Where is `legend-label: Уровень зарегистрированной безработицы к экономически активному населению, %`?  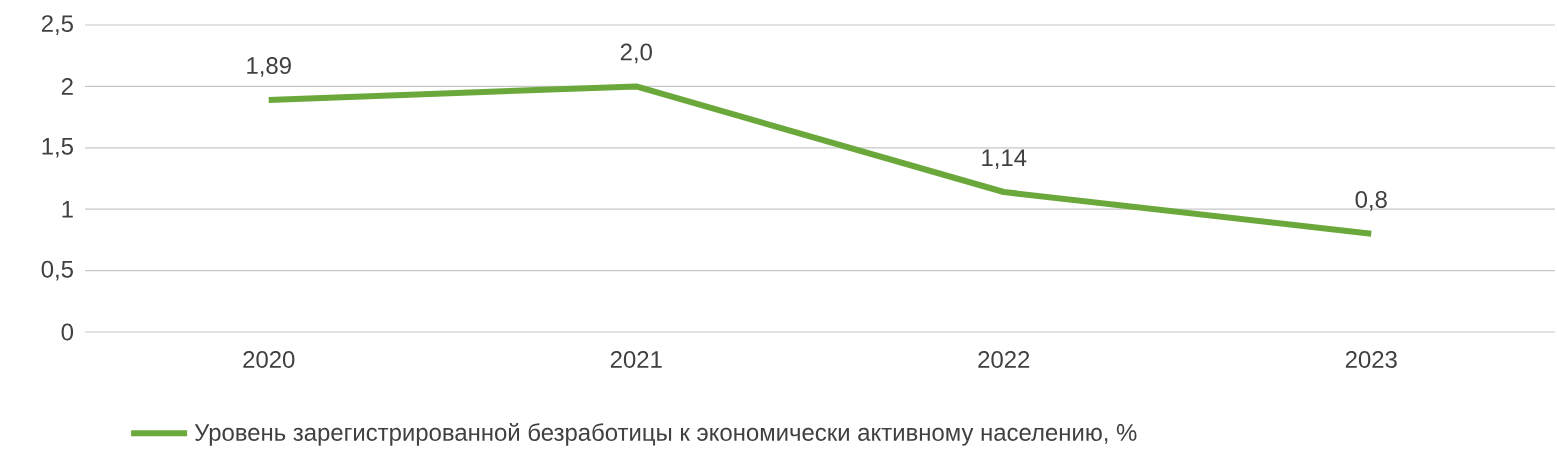
legend-label: Уровень зарегистрированной безработицы к экономически активному населению, % is located at coordinates (665, 434).